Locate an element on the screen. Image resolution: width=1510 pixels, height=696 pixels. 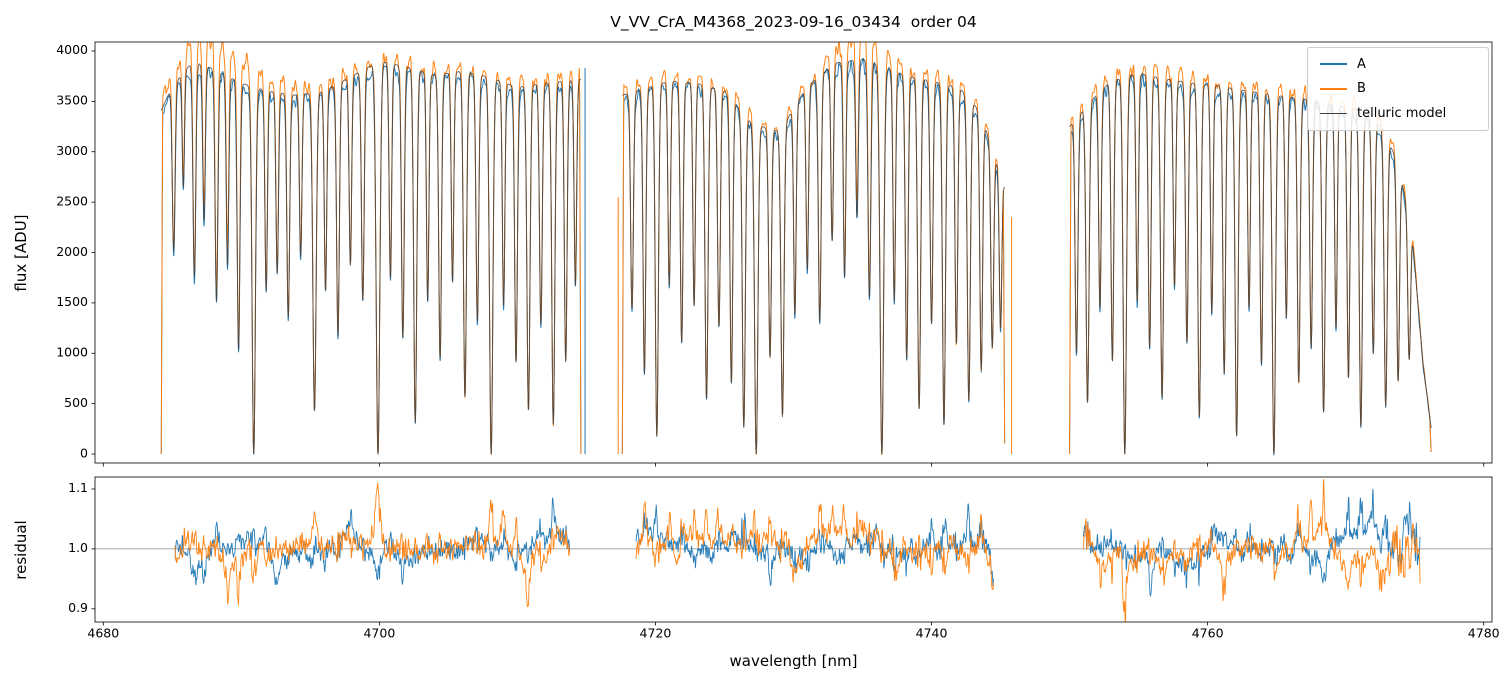
legend-label-b: B is located at coordinates (1361, 89).